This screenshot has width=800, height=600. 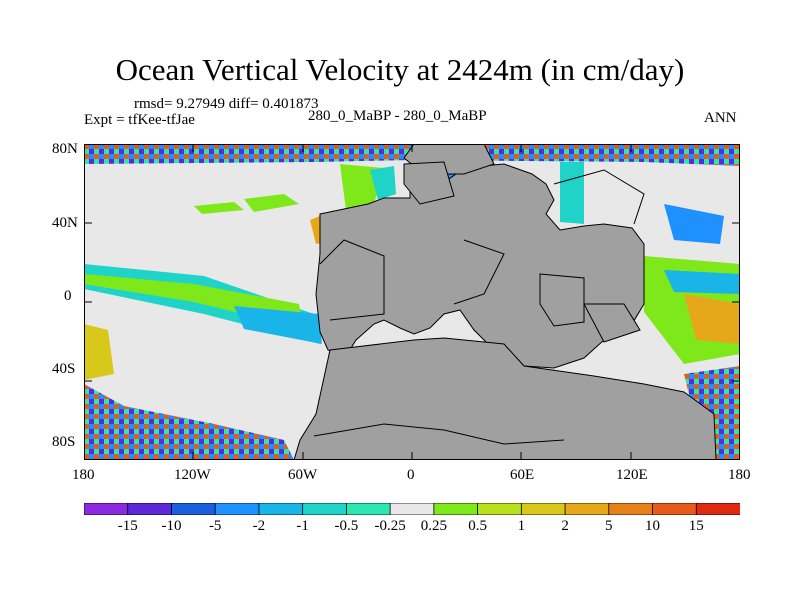 I want to click on lon-label-0: 0, so click(x=411, y=475).